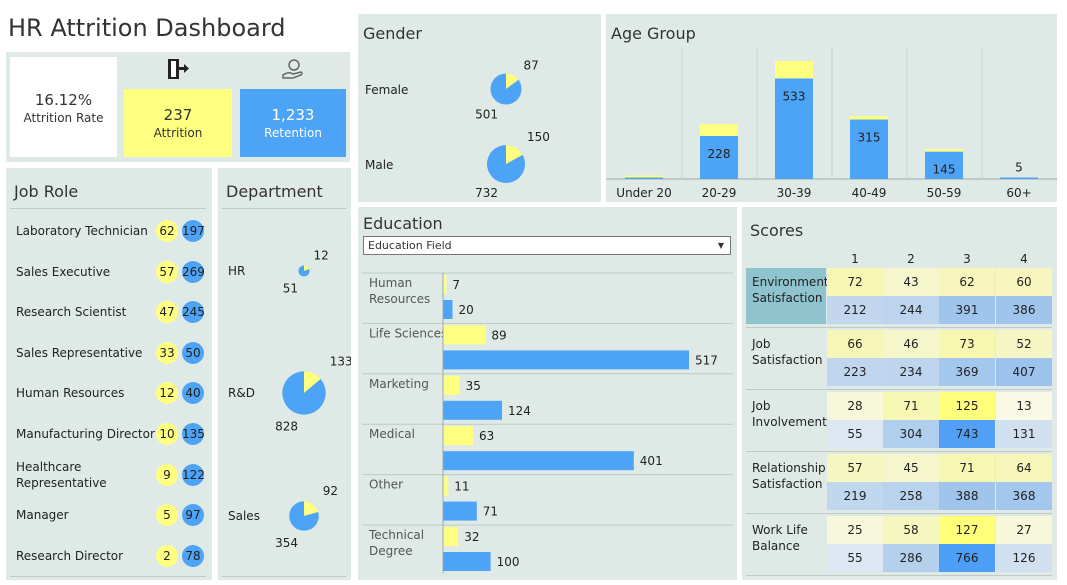  What do you see at coordinates (82, 231) in the screenshot?
I see `job-role-label: Laboratory Technician` at bounding box center [82, 231].